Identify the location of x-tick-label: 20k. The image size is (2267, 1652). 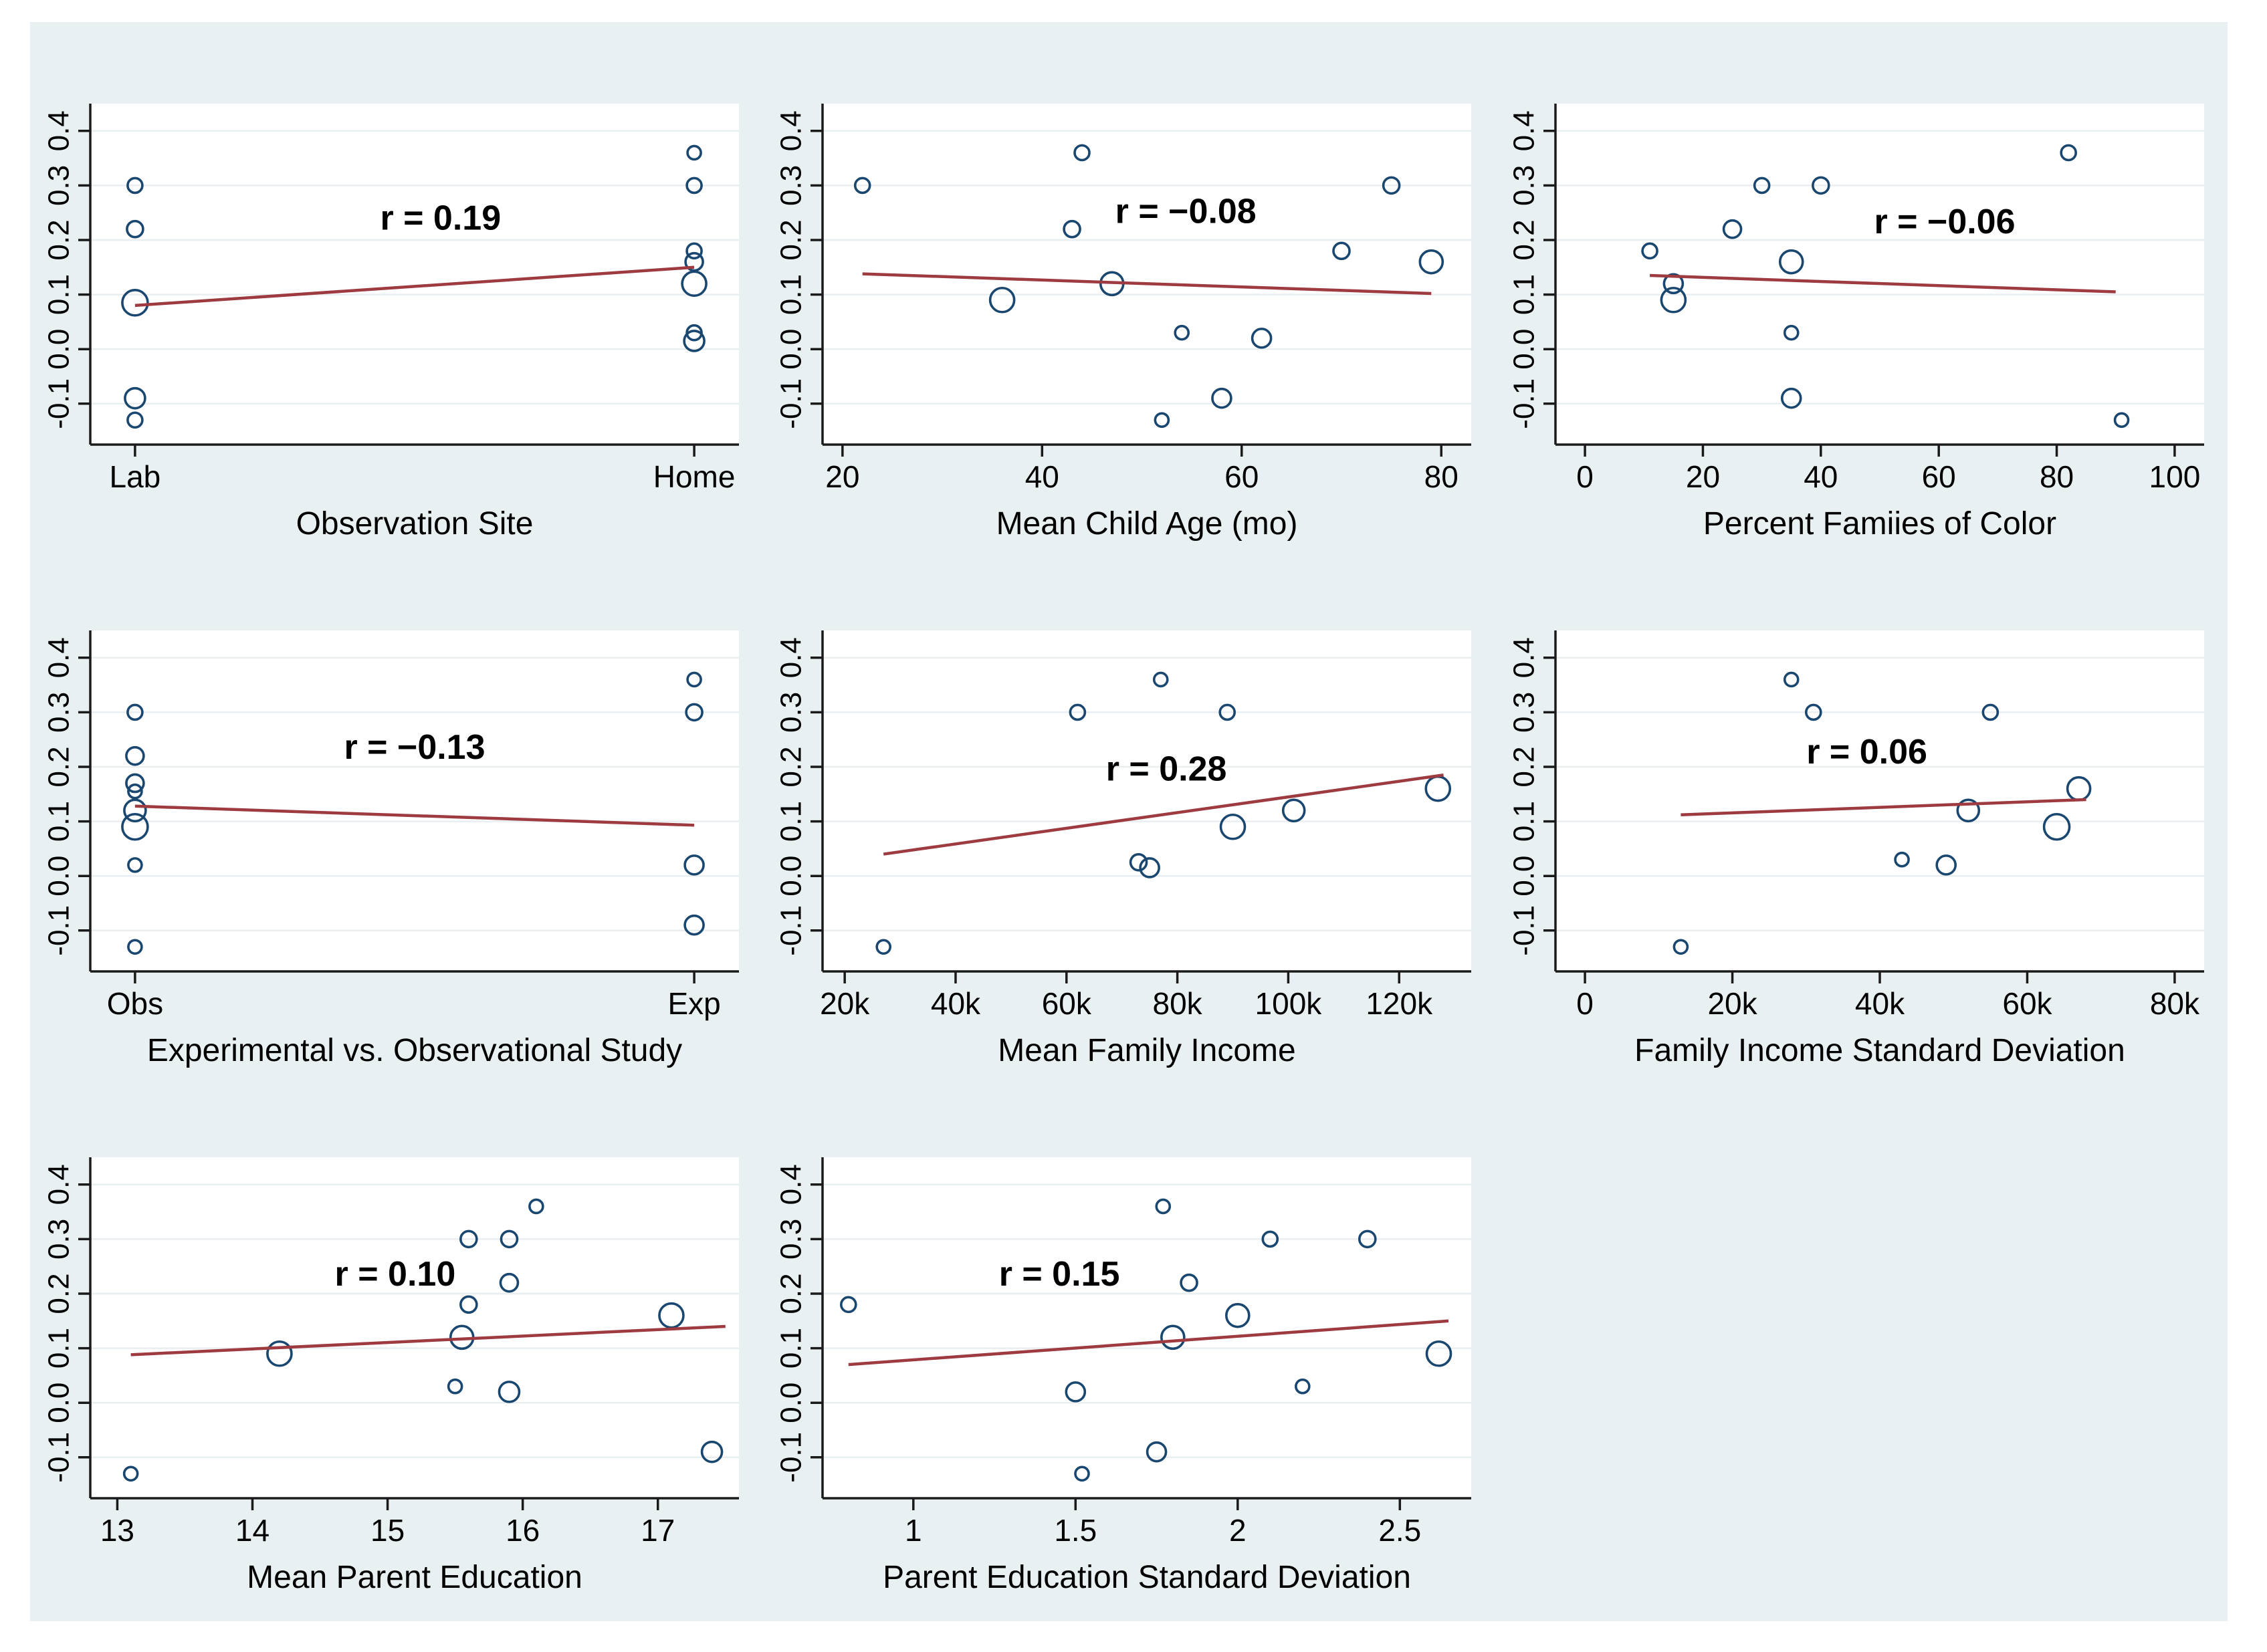
(1732, 1003).